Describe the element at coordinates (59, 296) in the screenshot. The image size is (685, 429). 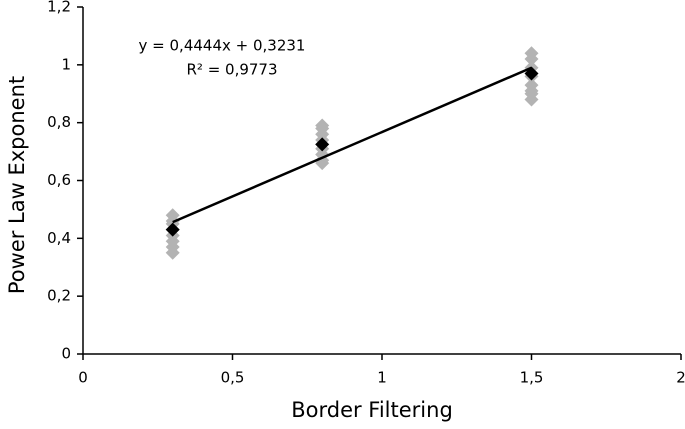
I see `y-tick-label: 0,2` at that location.